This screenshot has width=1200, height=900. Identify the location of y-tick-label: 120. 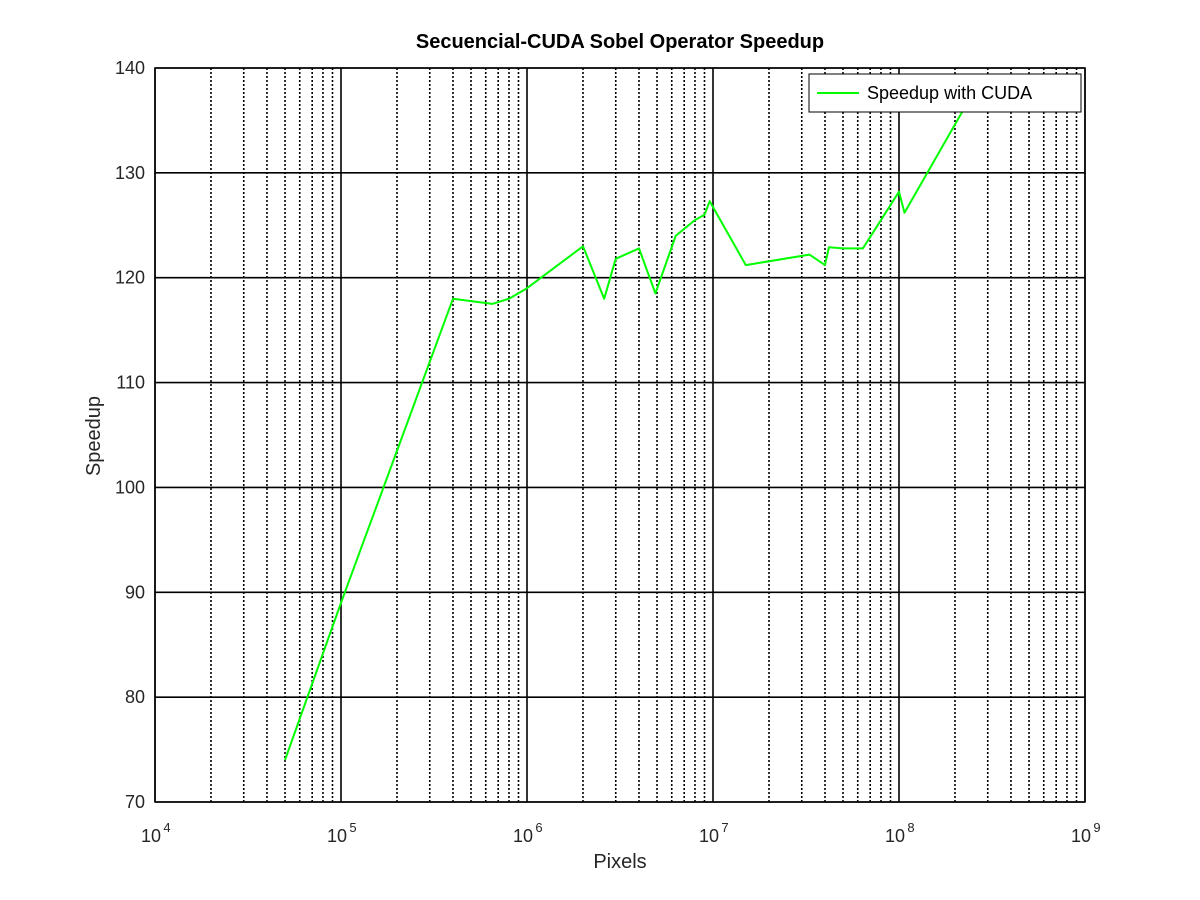
(130, 278).